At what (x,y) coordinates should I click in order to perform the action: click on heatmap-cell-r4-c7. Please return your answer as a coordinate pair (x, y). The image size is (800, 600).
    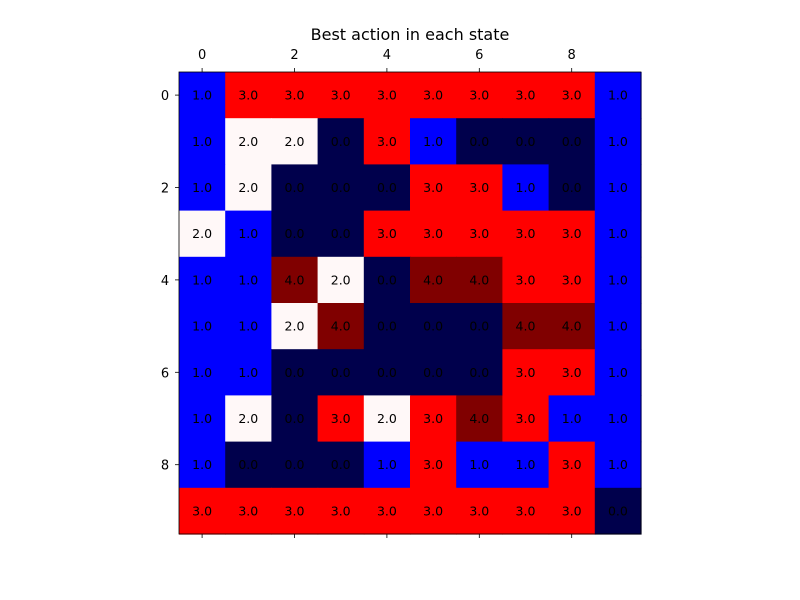
    Looking at the image, I should click on (526, 280).